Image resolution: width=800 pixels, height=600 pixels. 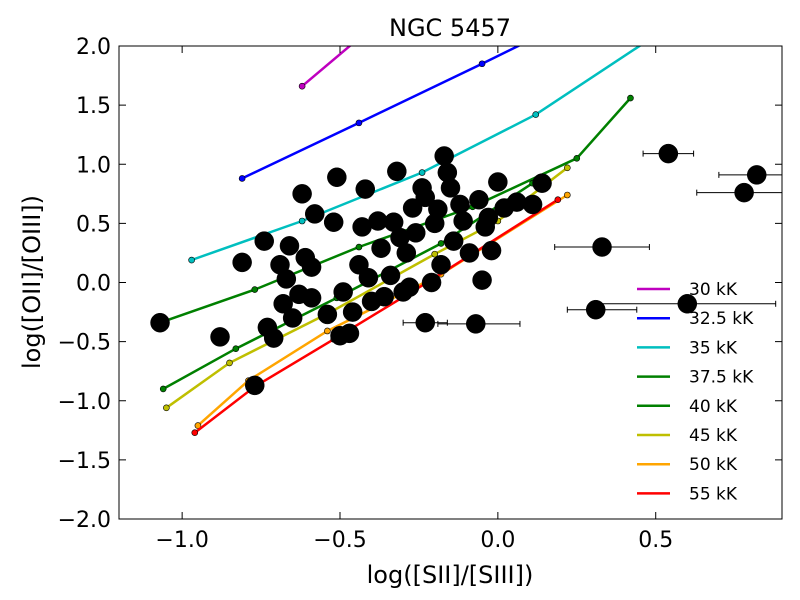 I want to click on y-tick-label: −1.5, so click(x=84, y=461).